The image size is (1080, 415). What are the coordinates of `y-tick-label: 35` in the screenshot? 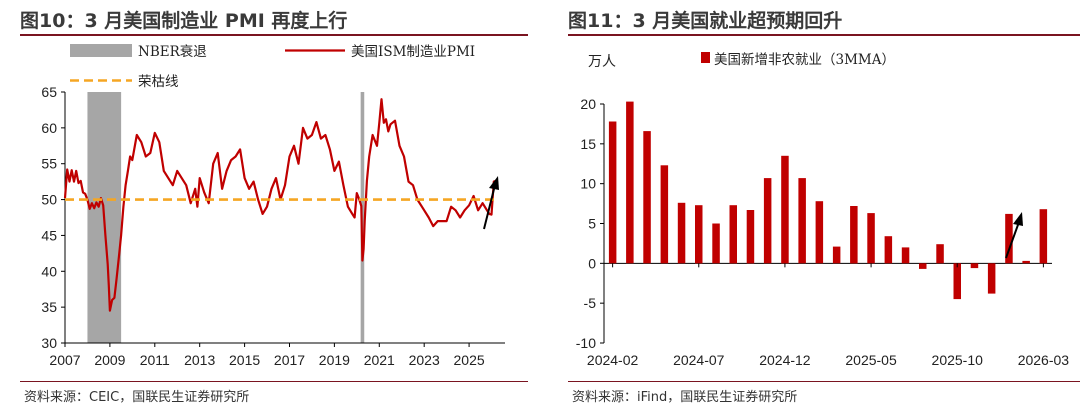 It's located at (49, 307).